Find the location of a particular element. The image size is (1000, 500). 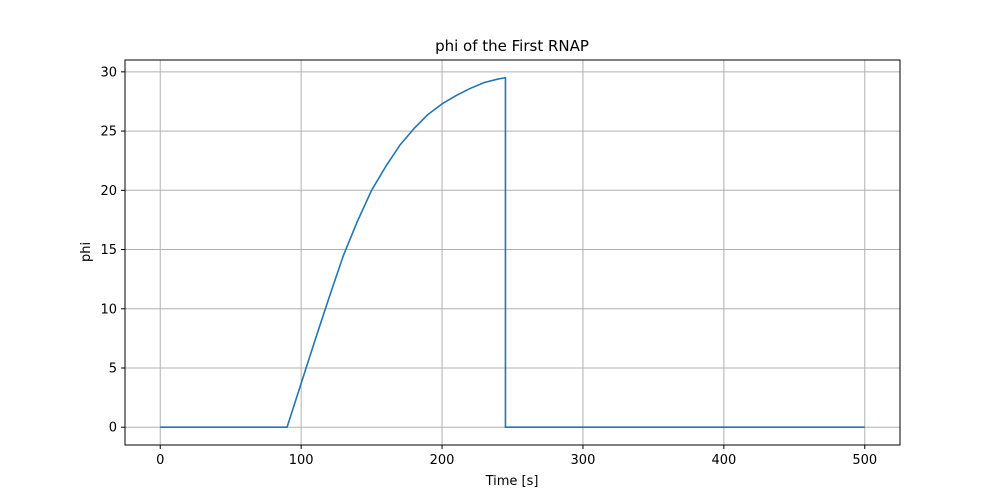

x-tick-label: 400 is located at coordinates (723, 460).